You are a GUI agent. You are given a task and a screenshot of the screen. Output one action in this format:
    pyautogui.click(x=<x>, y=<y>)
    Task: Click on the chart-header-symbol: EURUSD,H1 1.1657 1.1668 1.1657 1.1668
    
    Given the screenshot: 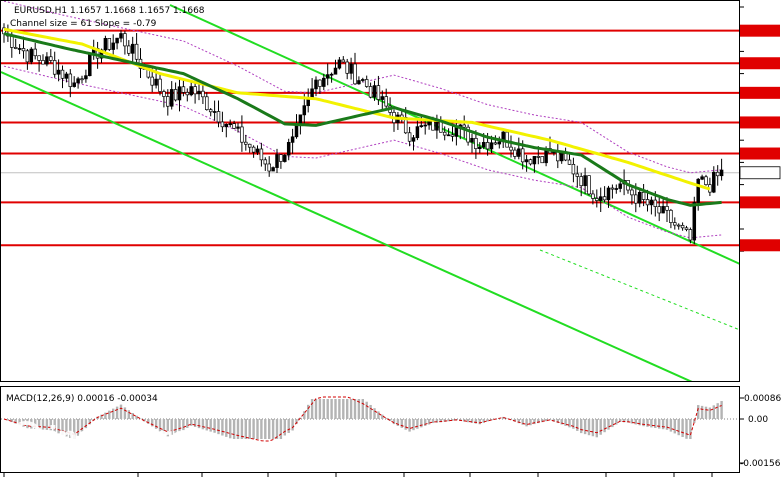 What is the action you would take?
    pyautogui.click(x=109, y=11)
    